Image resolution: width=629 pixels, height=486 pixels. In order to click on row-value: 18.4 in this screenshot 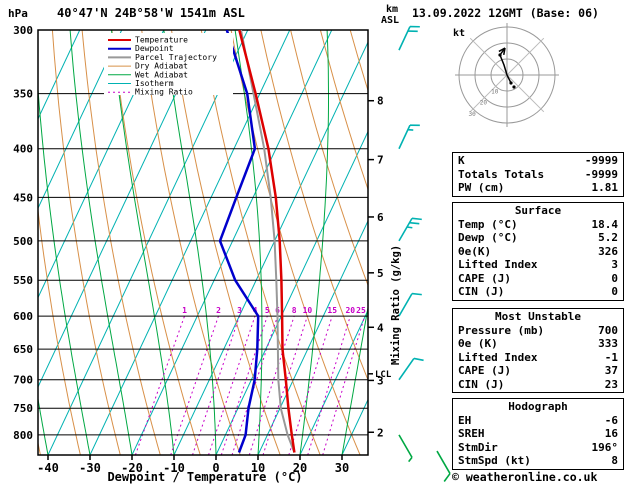, I will do `click(605, 224)`.